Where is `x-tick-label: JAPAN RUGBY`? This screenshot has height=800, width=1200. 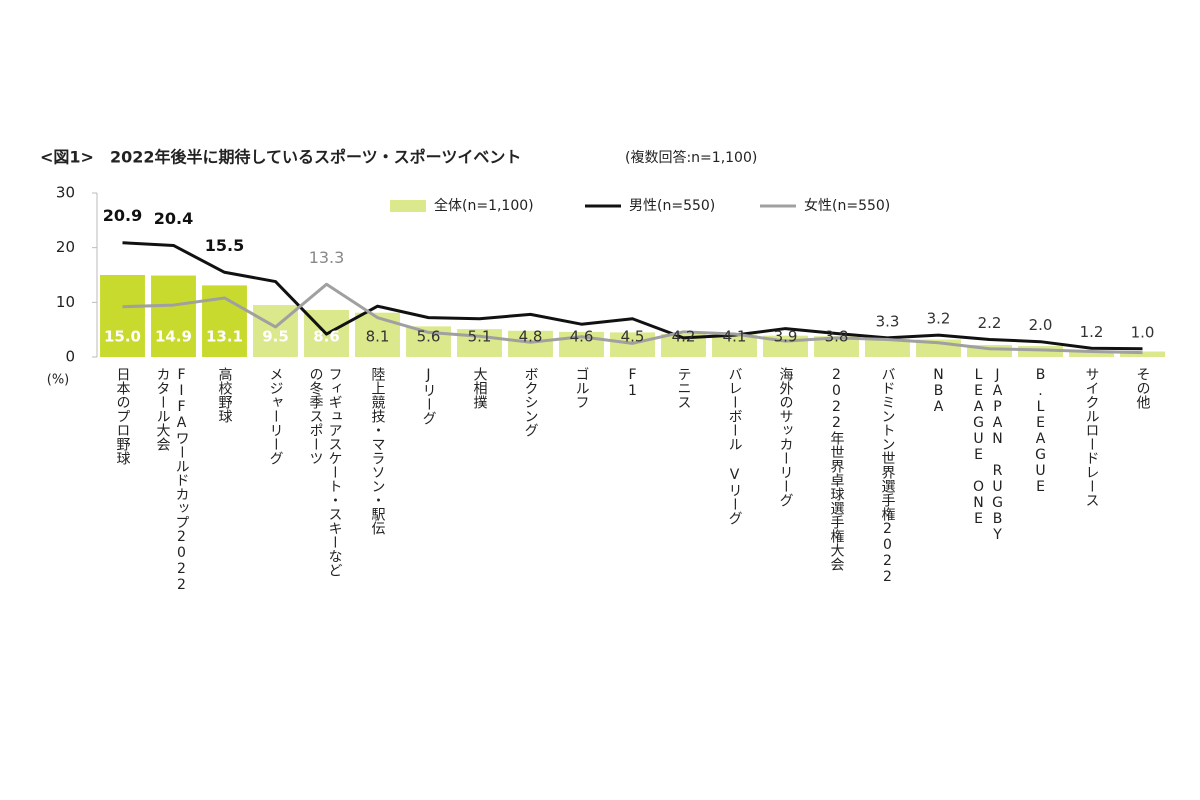
x-tick-label: JAPAN RUGBY is located at coordinates (998, 455).